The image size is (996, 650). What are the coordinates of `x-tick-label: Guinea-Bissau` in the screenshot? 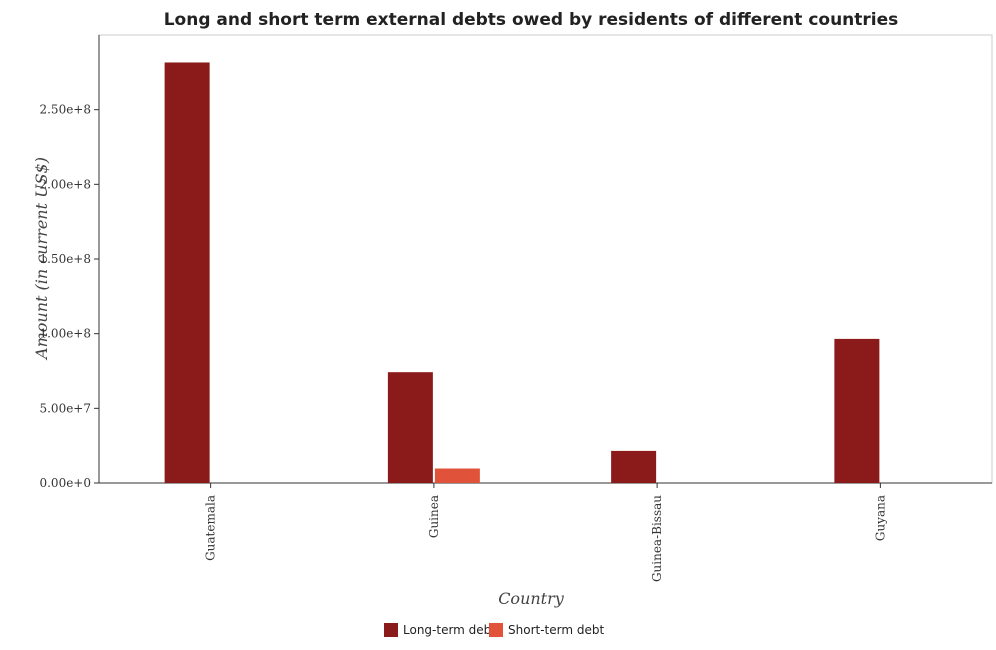 It's located at (657, 538).